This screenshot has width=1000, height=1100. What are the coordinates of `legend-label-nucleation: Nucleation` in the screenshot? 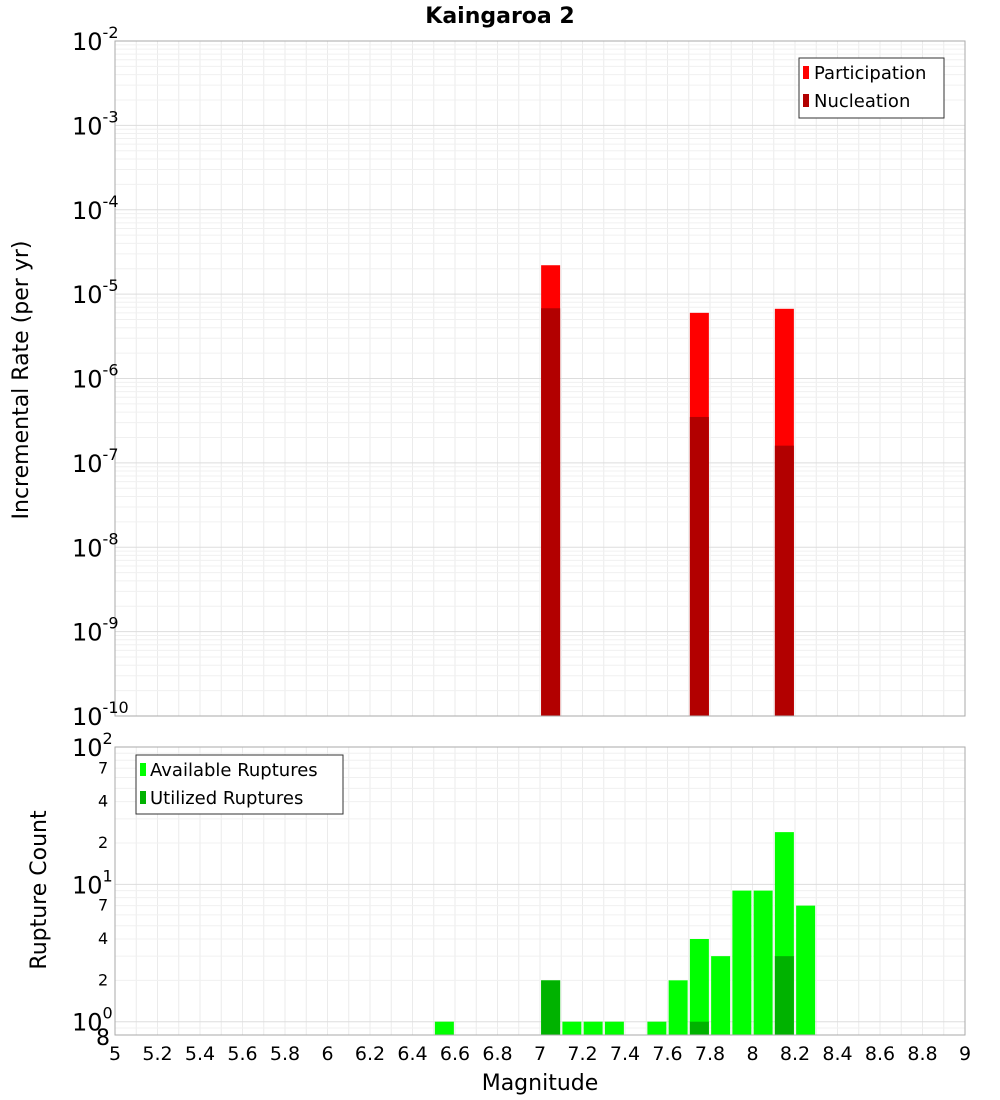 It's located at (862, 101).